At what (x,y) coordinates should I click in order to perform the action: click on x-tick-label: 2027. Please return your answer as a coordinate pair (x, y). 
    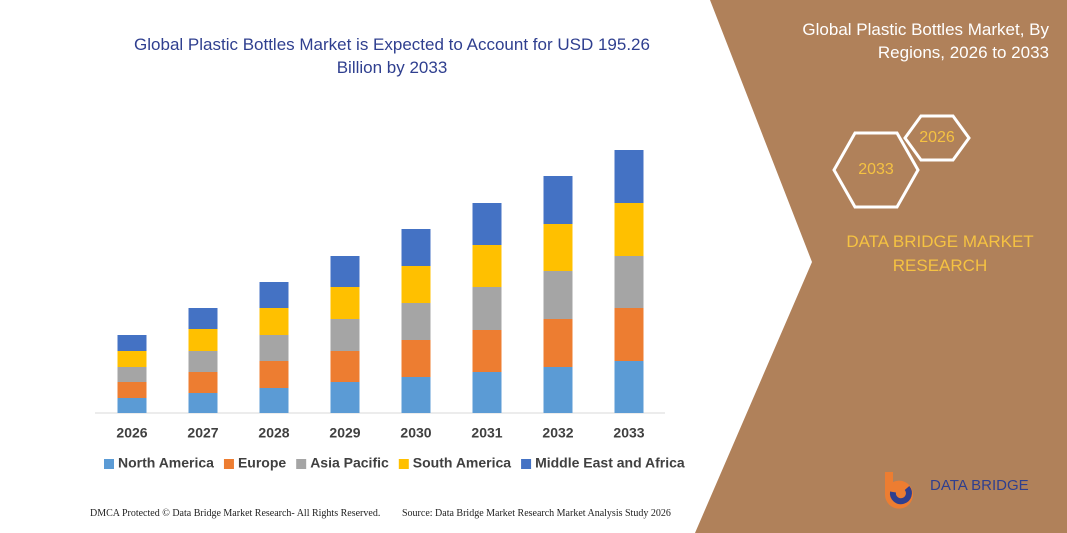
    Looking at the image, I should click on (202, 433).